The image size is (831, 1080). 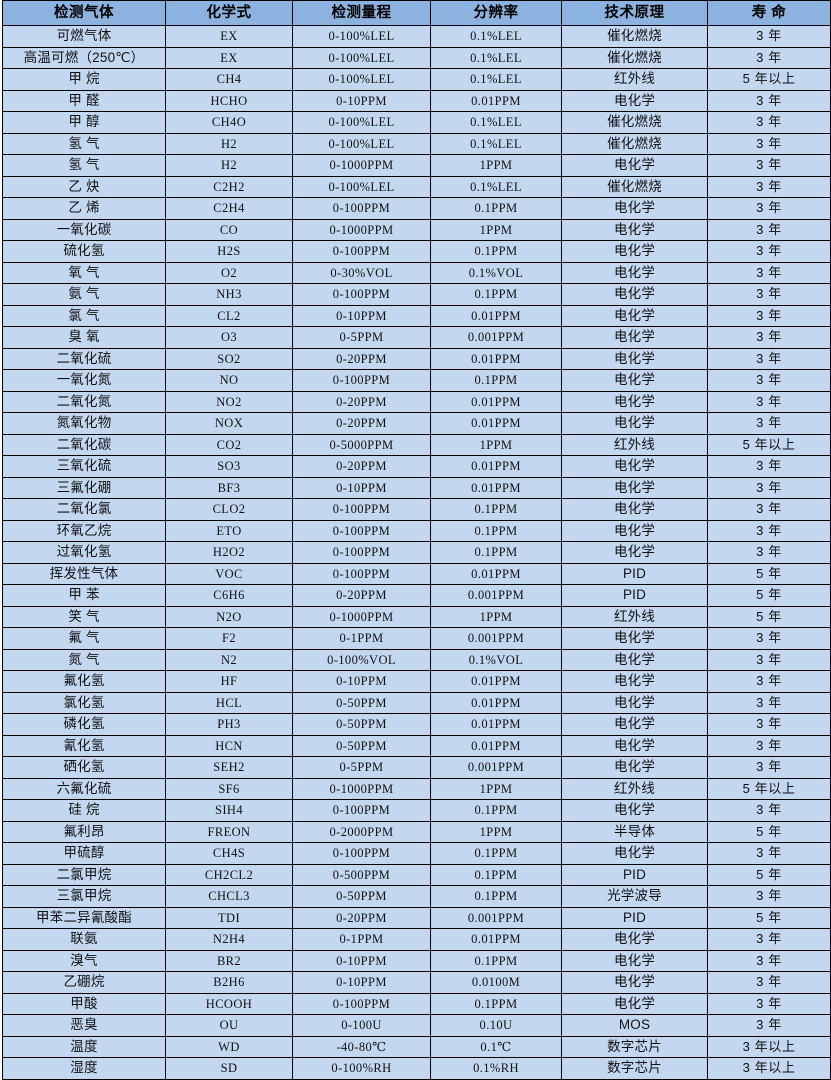 I want to click on cell-formula: HCN, so click(x=229, y=745).